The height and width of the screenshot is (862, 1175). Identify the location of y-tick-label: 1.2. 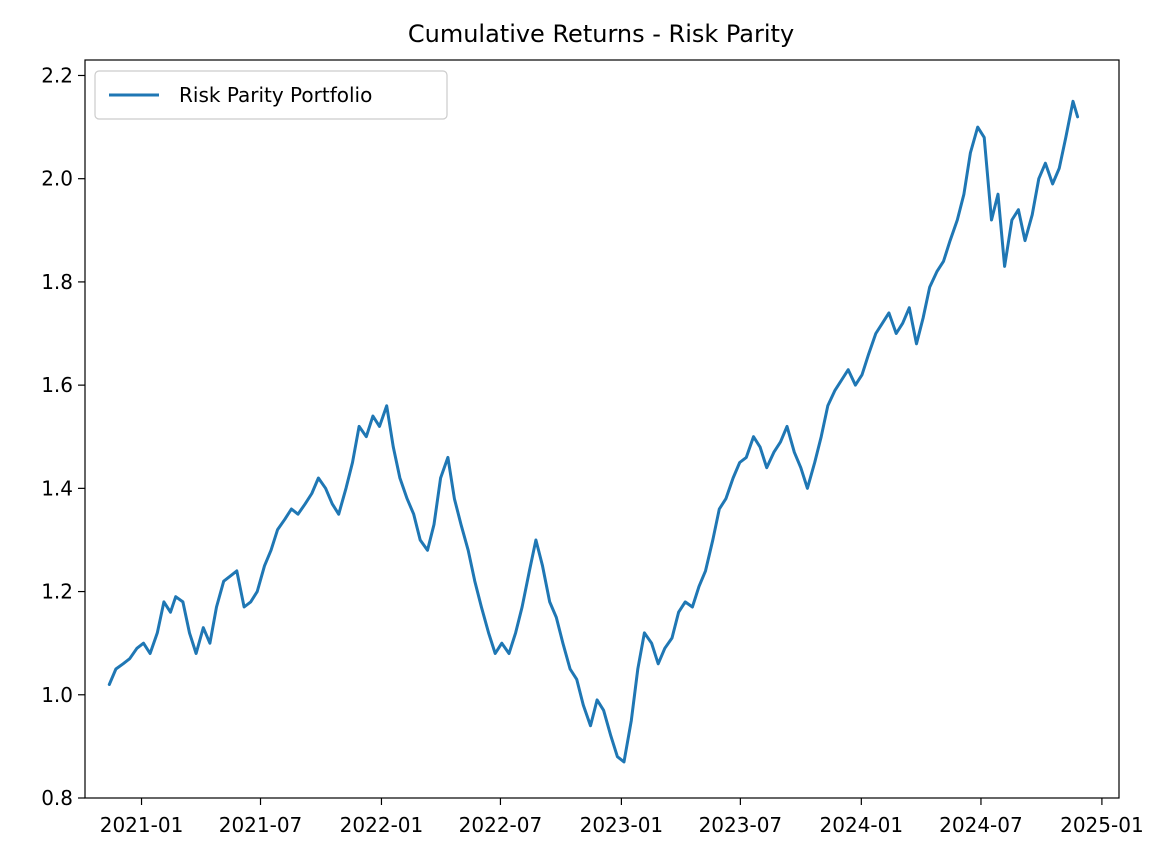
(57, 592).